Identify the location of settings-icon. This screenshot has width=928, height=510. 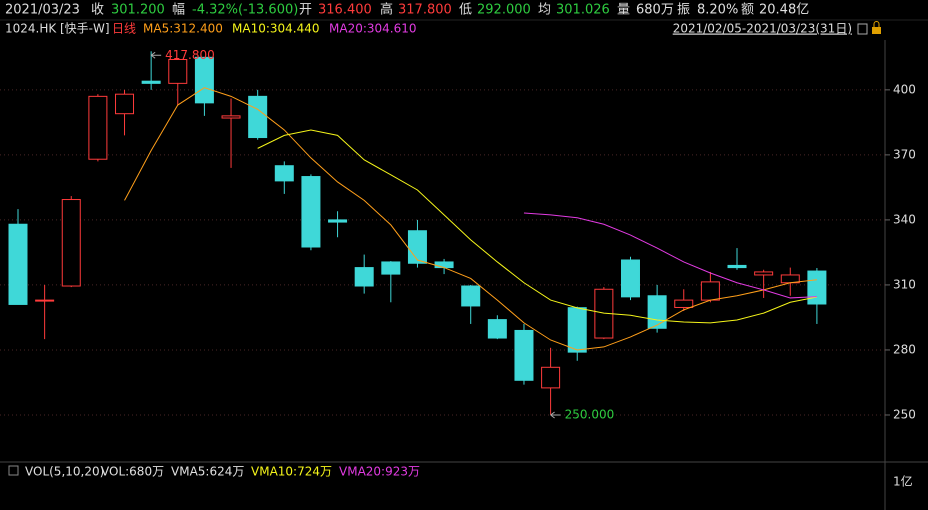
(862, 29).